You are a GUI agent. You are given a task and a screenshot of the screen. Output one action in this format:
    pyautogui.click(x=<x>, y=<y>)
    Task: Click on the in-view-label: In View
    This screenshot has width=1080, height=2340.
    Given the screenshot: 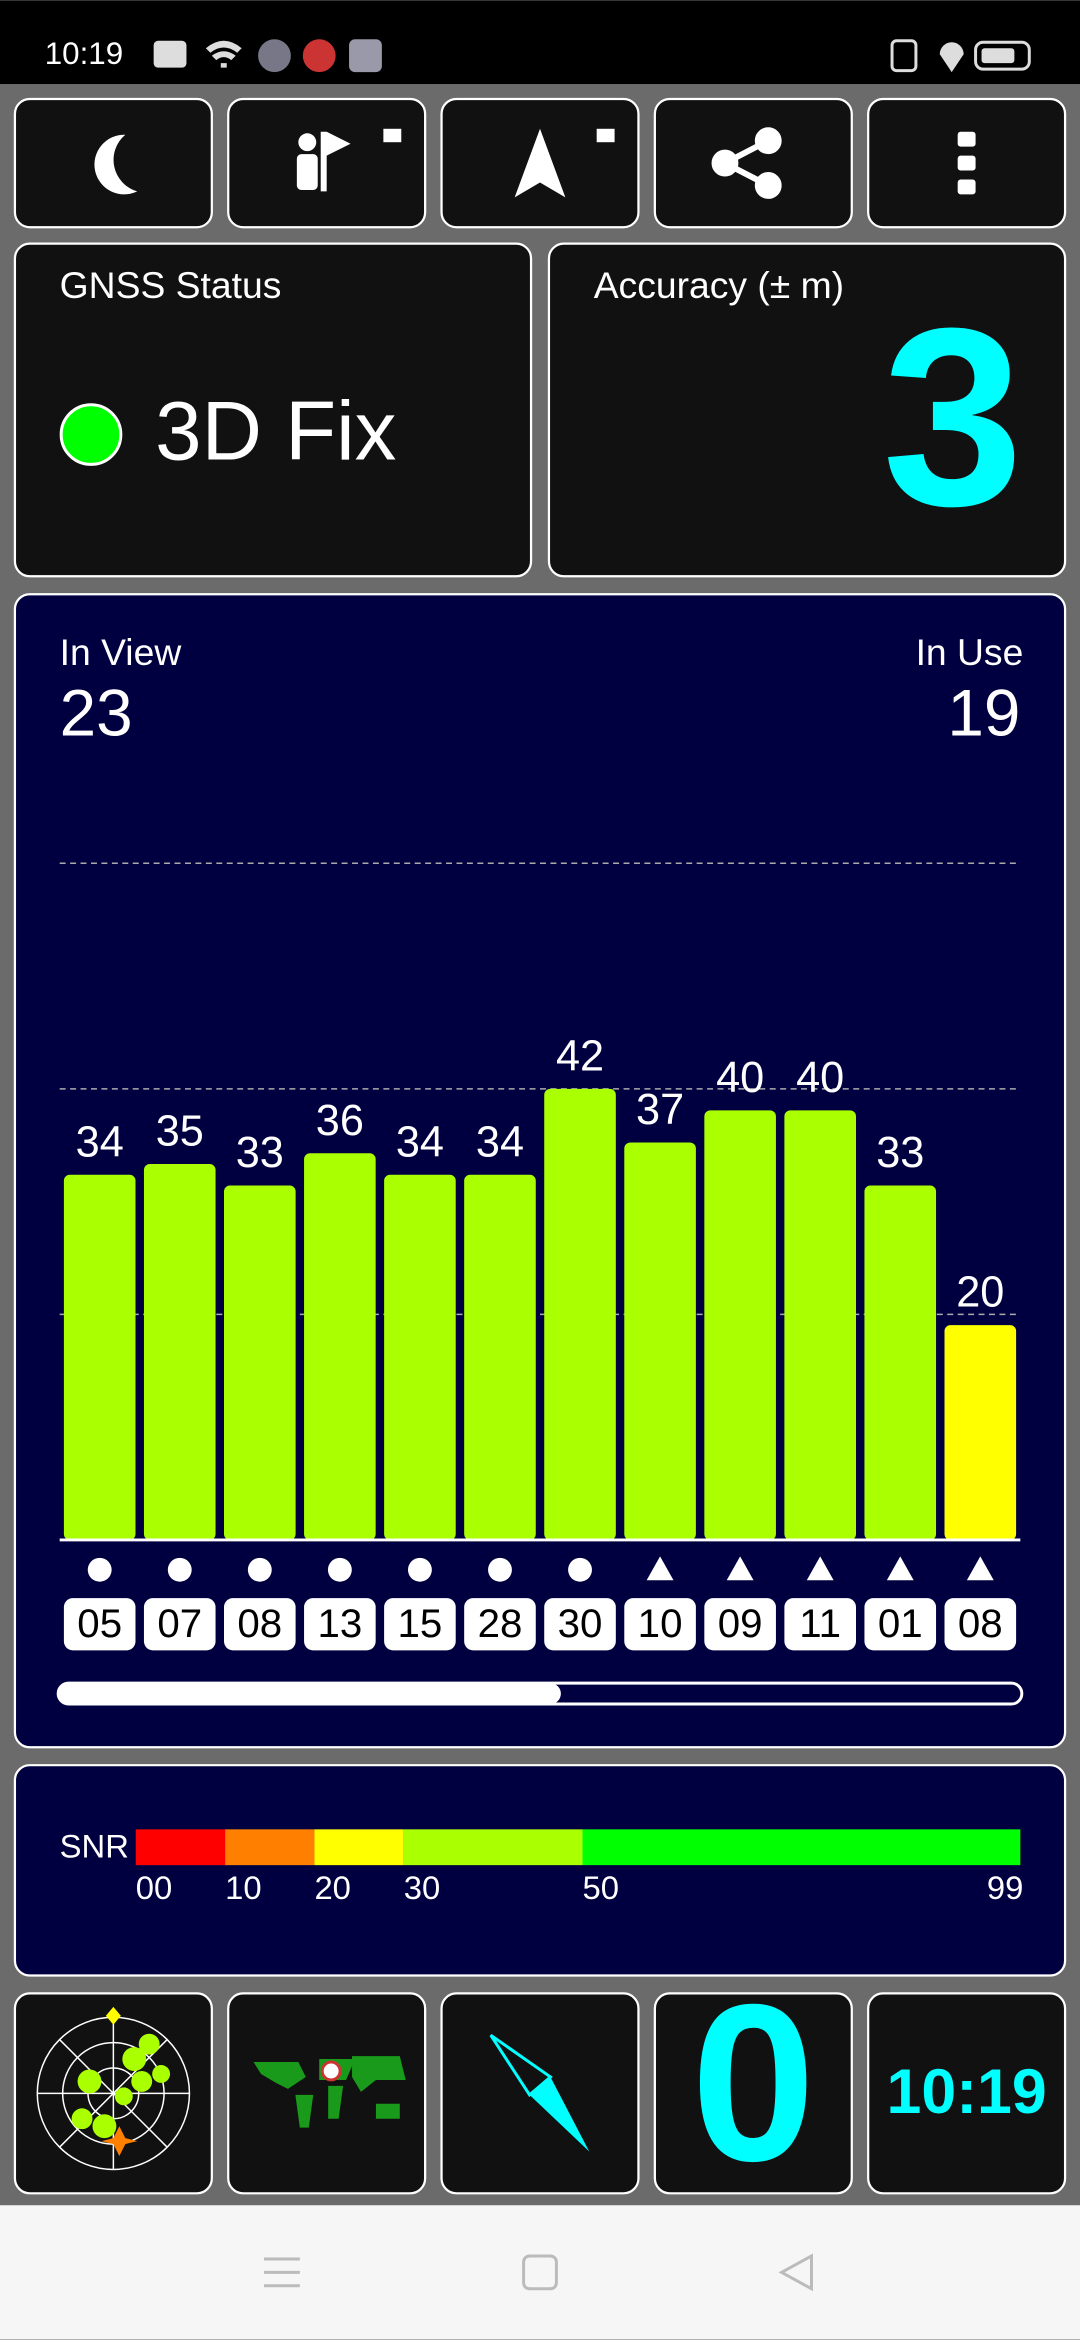 What is the action you would take?
    pyautogui.click(x=121, y=652)
    